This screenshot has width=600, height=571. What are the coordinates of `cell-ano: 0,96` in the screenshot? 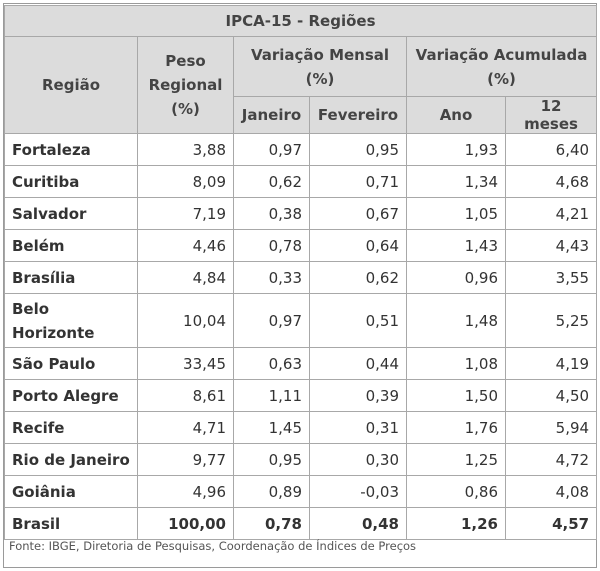 It's located at (456, 277).